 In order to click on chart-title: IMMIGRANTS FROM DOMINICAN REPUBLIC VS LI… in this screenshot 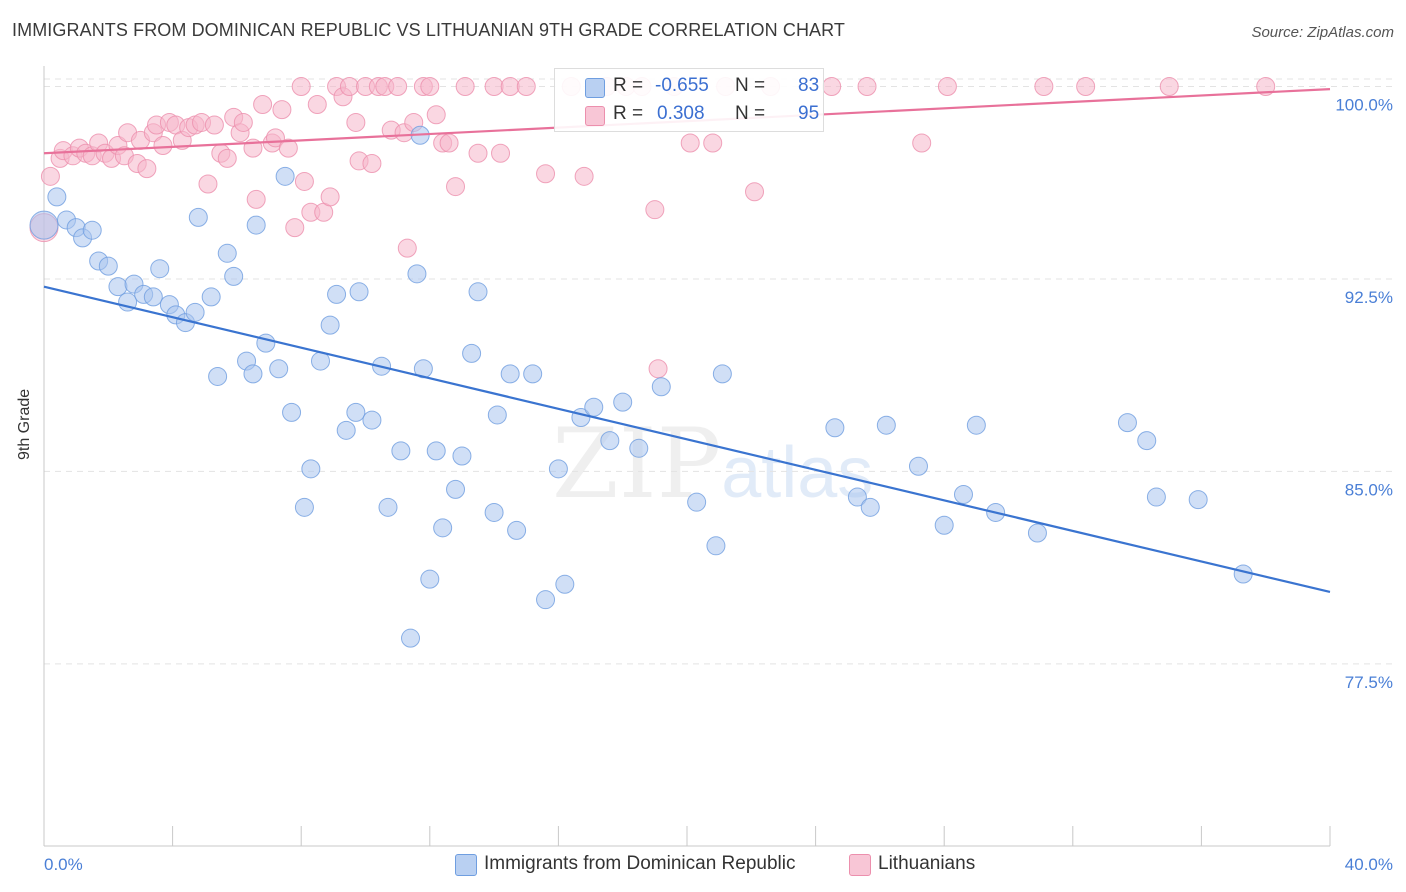, I will do `click(429, 30)`.